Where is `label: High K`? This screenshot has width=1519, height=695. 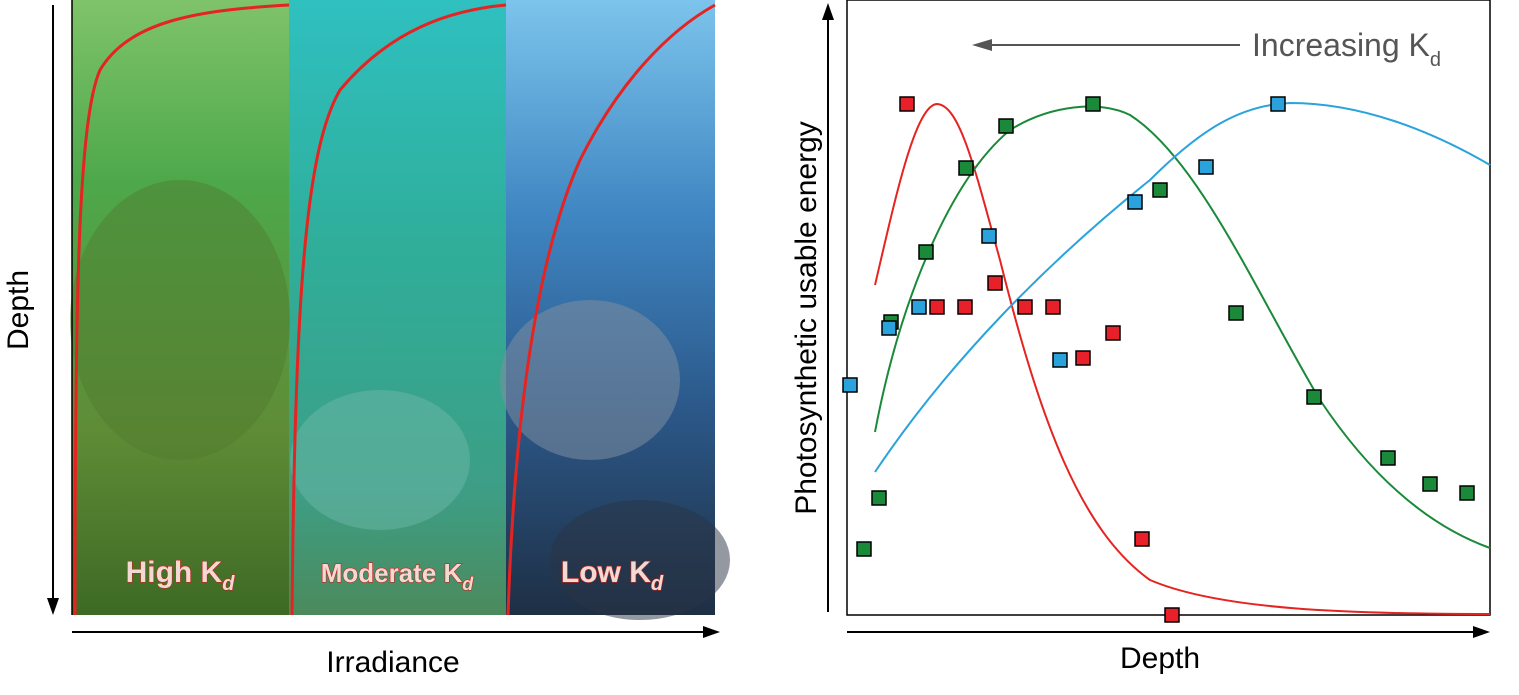
label: High K is located at coordinates (174, 572).